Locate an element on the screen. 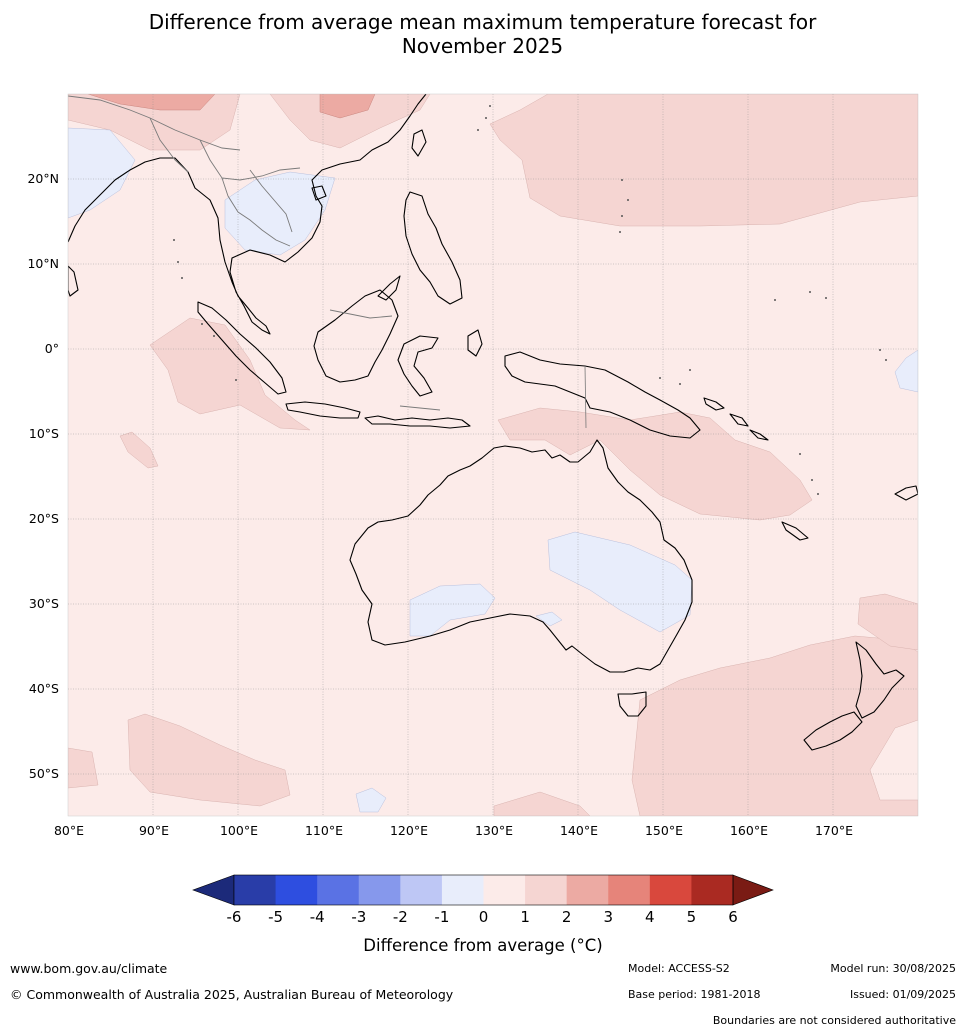  new-caledonia-coastline is located at coordinates (795, 531).